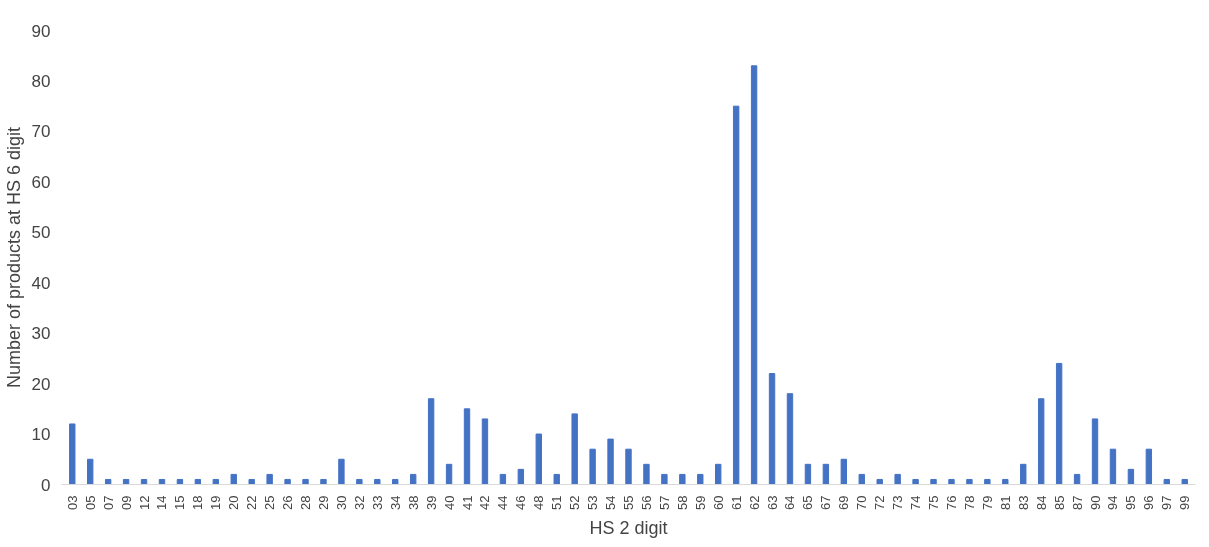 This screenshot has width=1209, height=547. Describe the element at coordinates (987, 502) in the screenshot. I see `x-tick-label: 79` at that location.